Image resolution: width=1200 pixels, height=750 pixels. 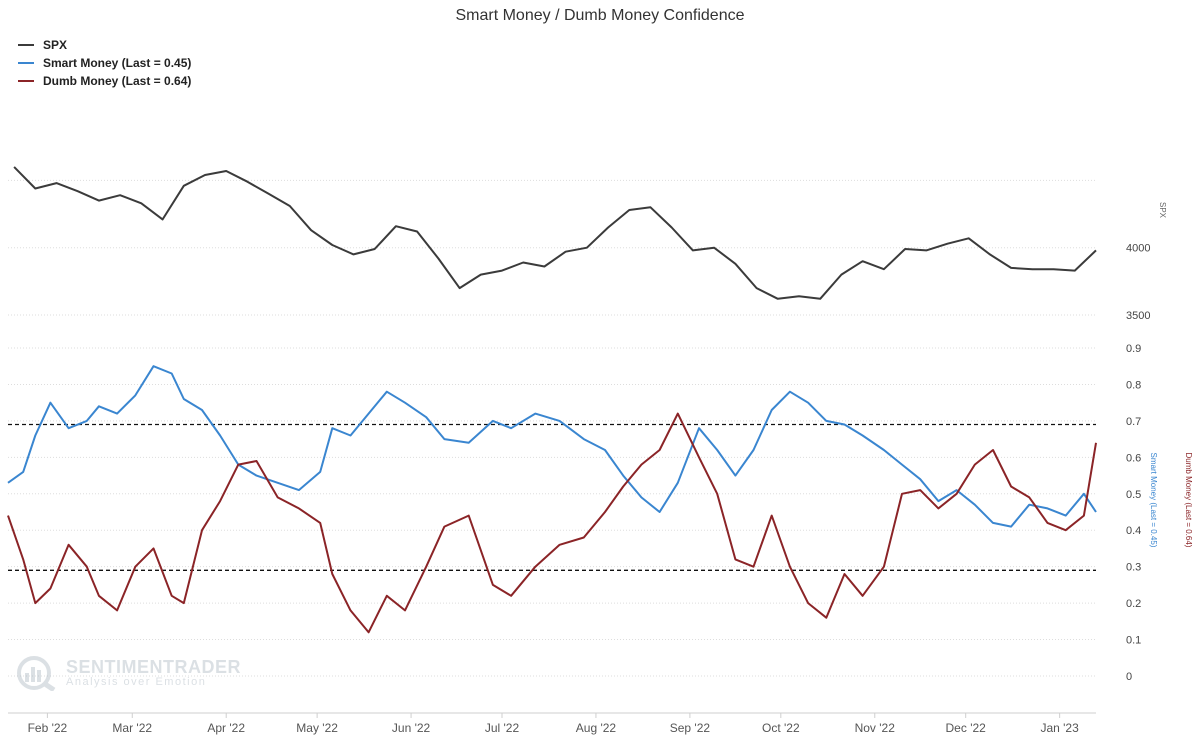 I want to click on confidence-tick-label: 0.4, so click(x=1133, y=531).